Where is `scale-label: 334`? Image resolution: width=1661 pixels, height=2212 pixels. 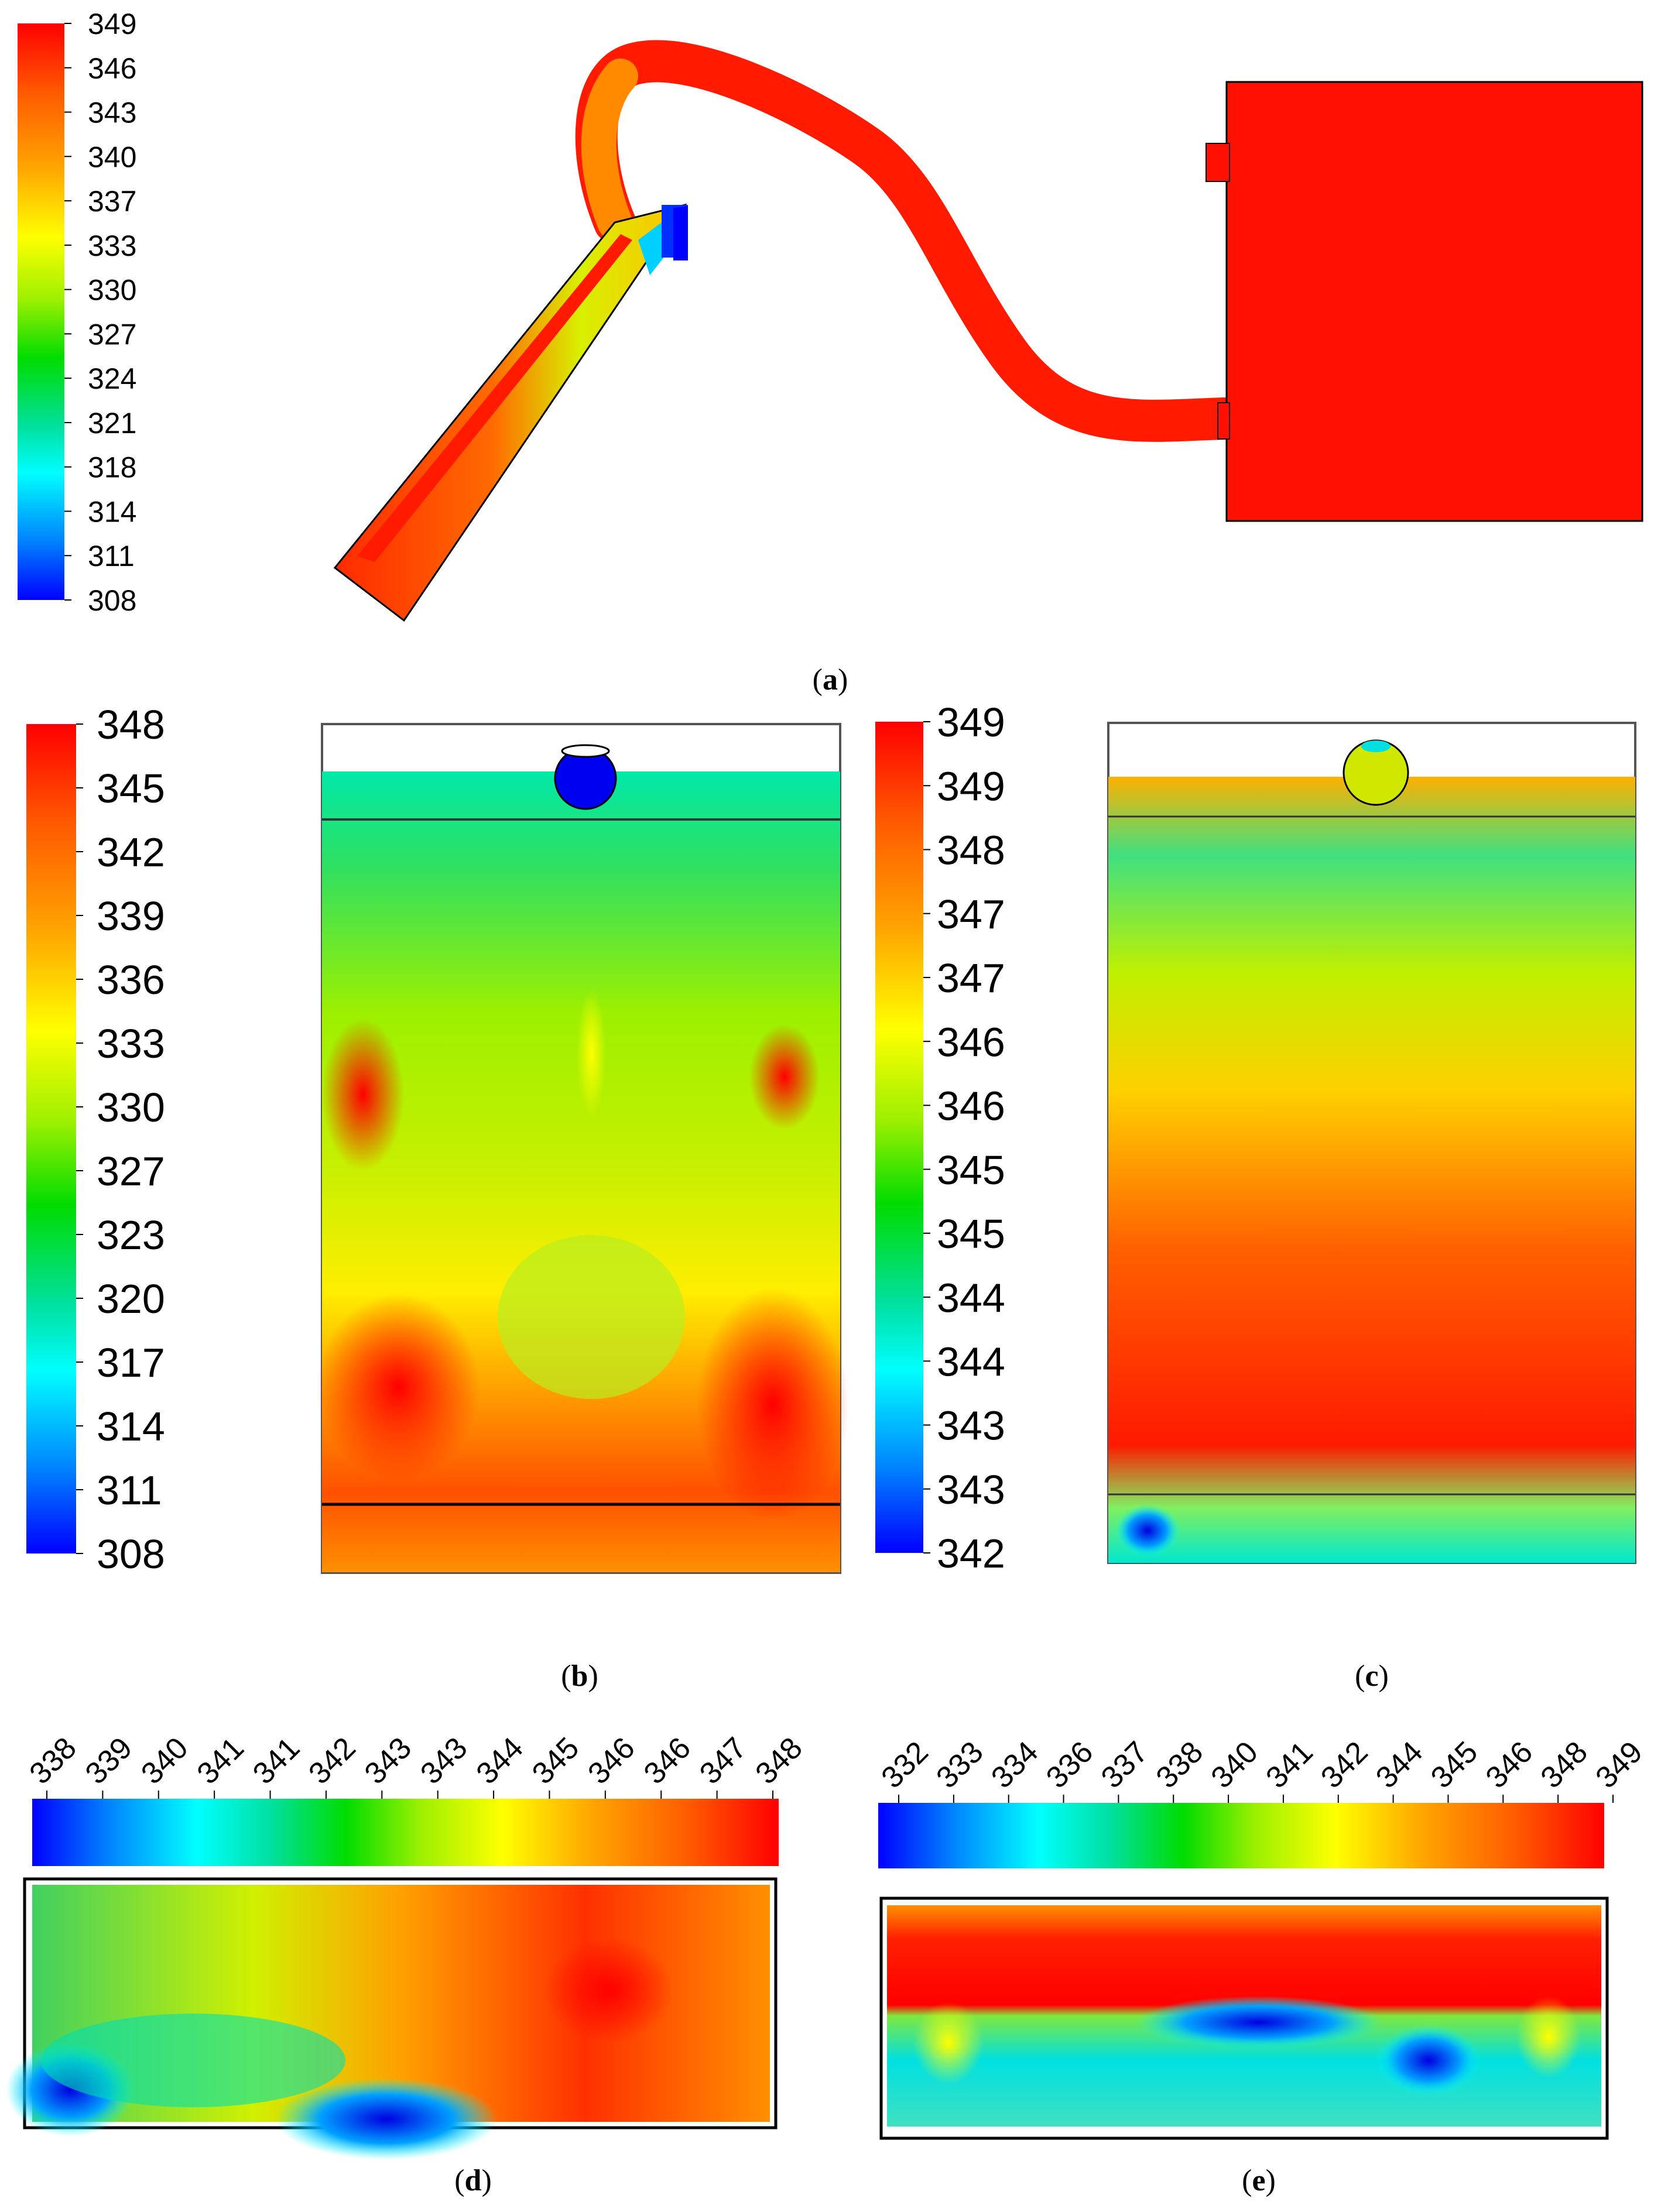
scale-label: 334 is located at coordinates (1014, 1765).